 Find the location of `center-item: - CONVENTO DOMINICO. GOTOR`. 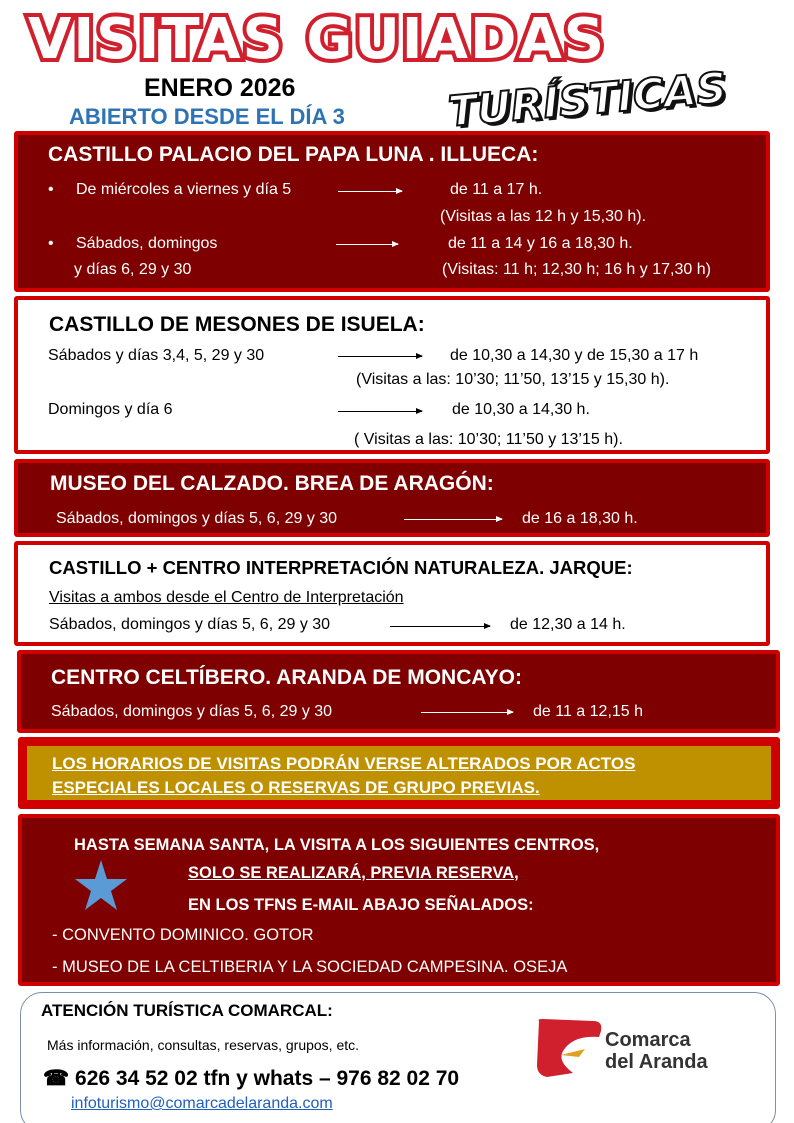

center-item: - CONVENTO DOMINICO. GOTOR is located at coordinates (183, 935).